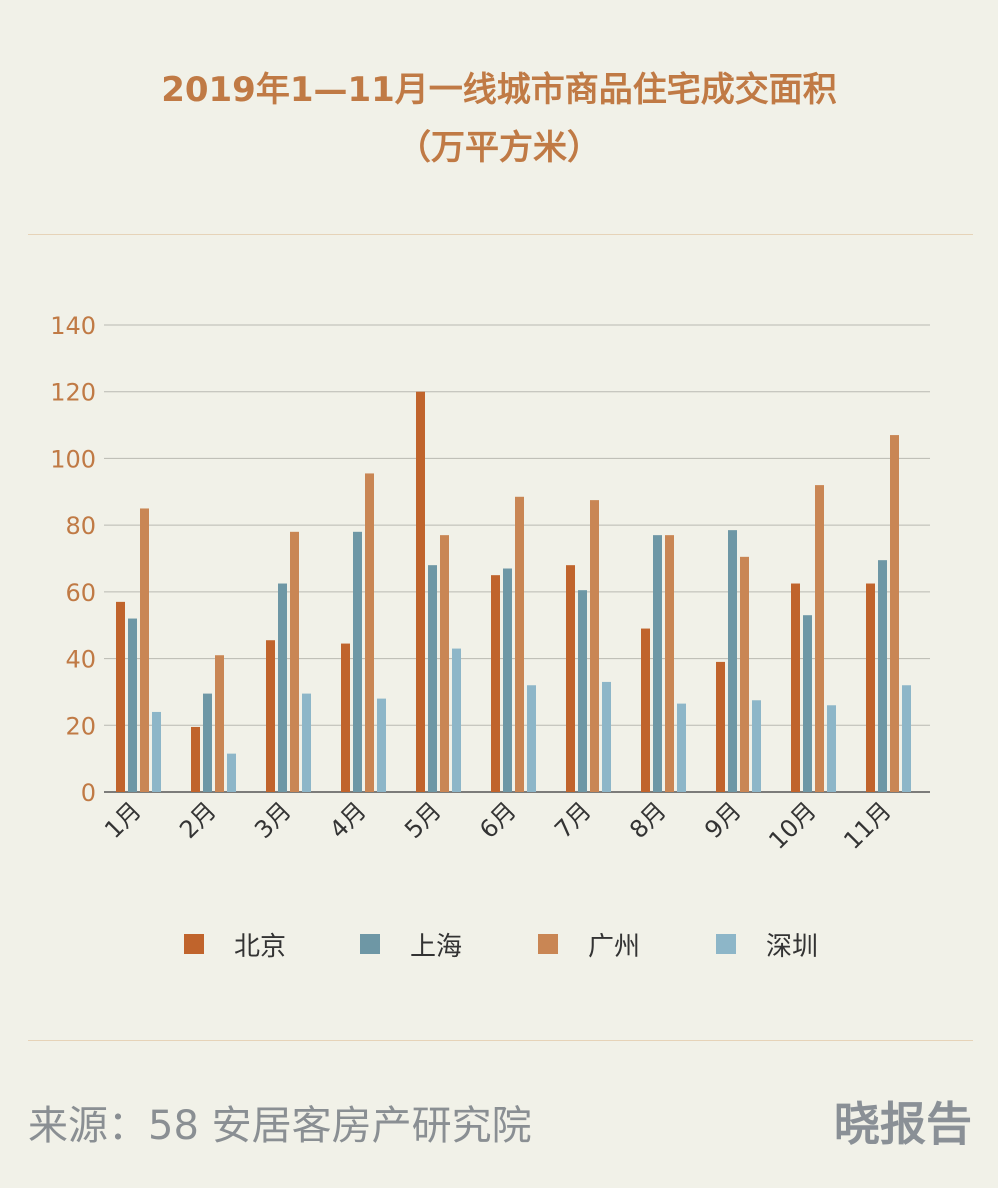  I want to click on bar-北京-9月, so click(720, 726).